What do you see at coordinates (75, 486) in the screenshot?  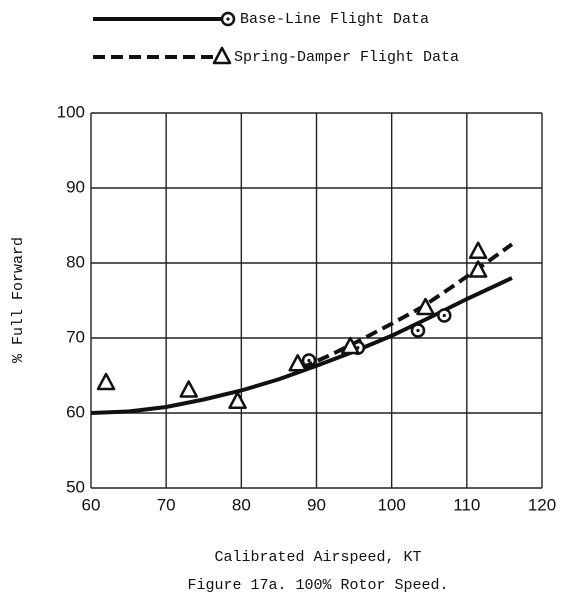 I see `y-tick-label: 50` at bounding box center [75, 486].